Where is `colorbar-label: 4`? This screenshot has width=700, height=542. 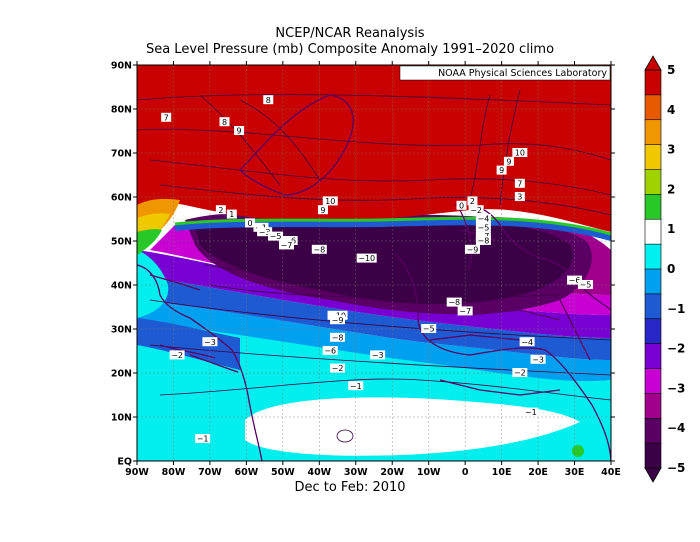
colorbar-label: 4 is located at coordinates (671, 110).